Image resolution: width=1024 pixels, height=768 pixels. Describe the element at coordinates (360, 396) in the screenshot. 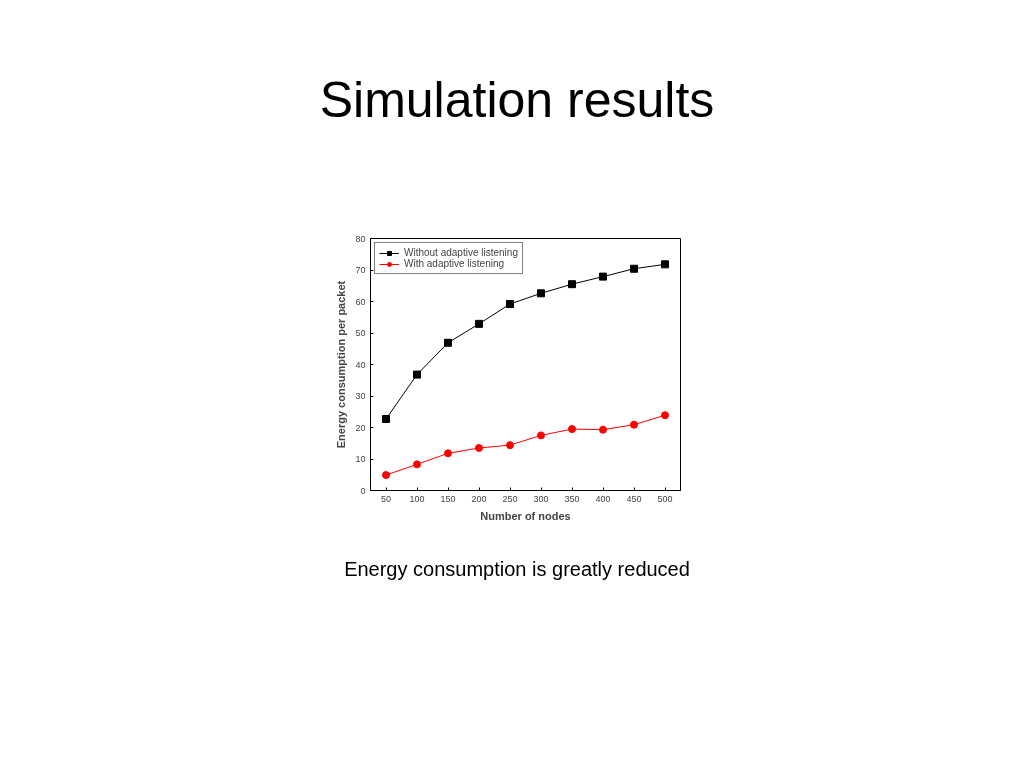

I see `y-tick-label: 30` at that location.